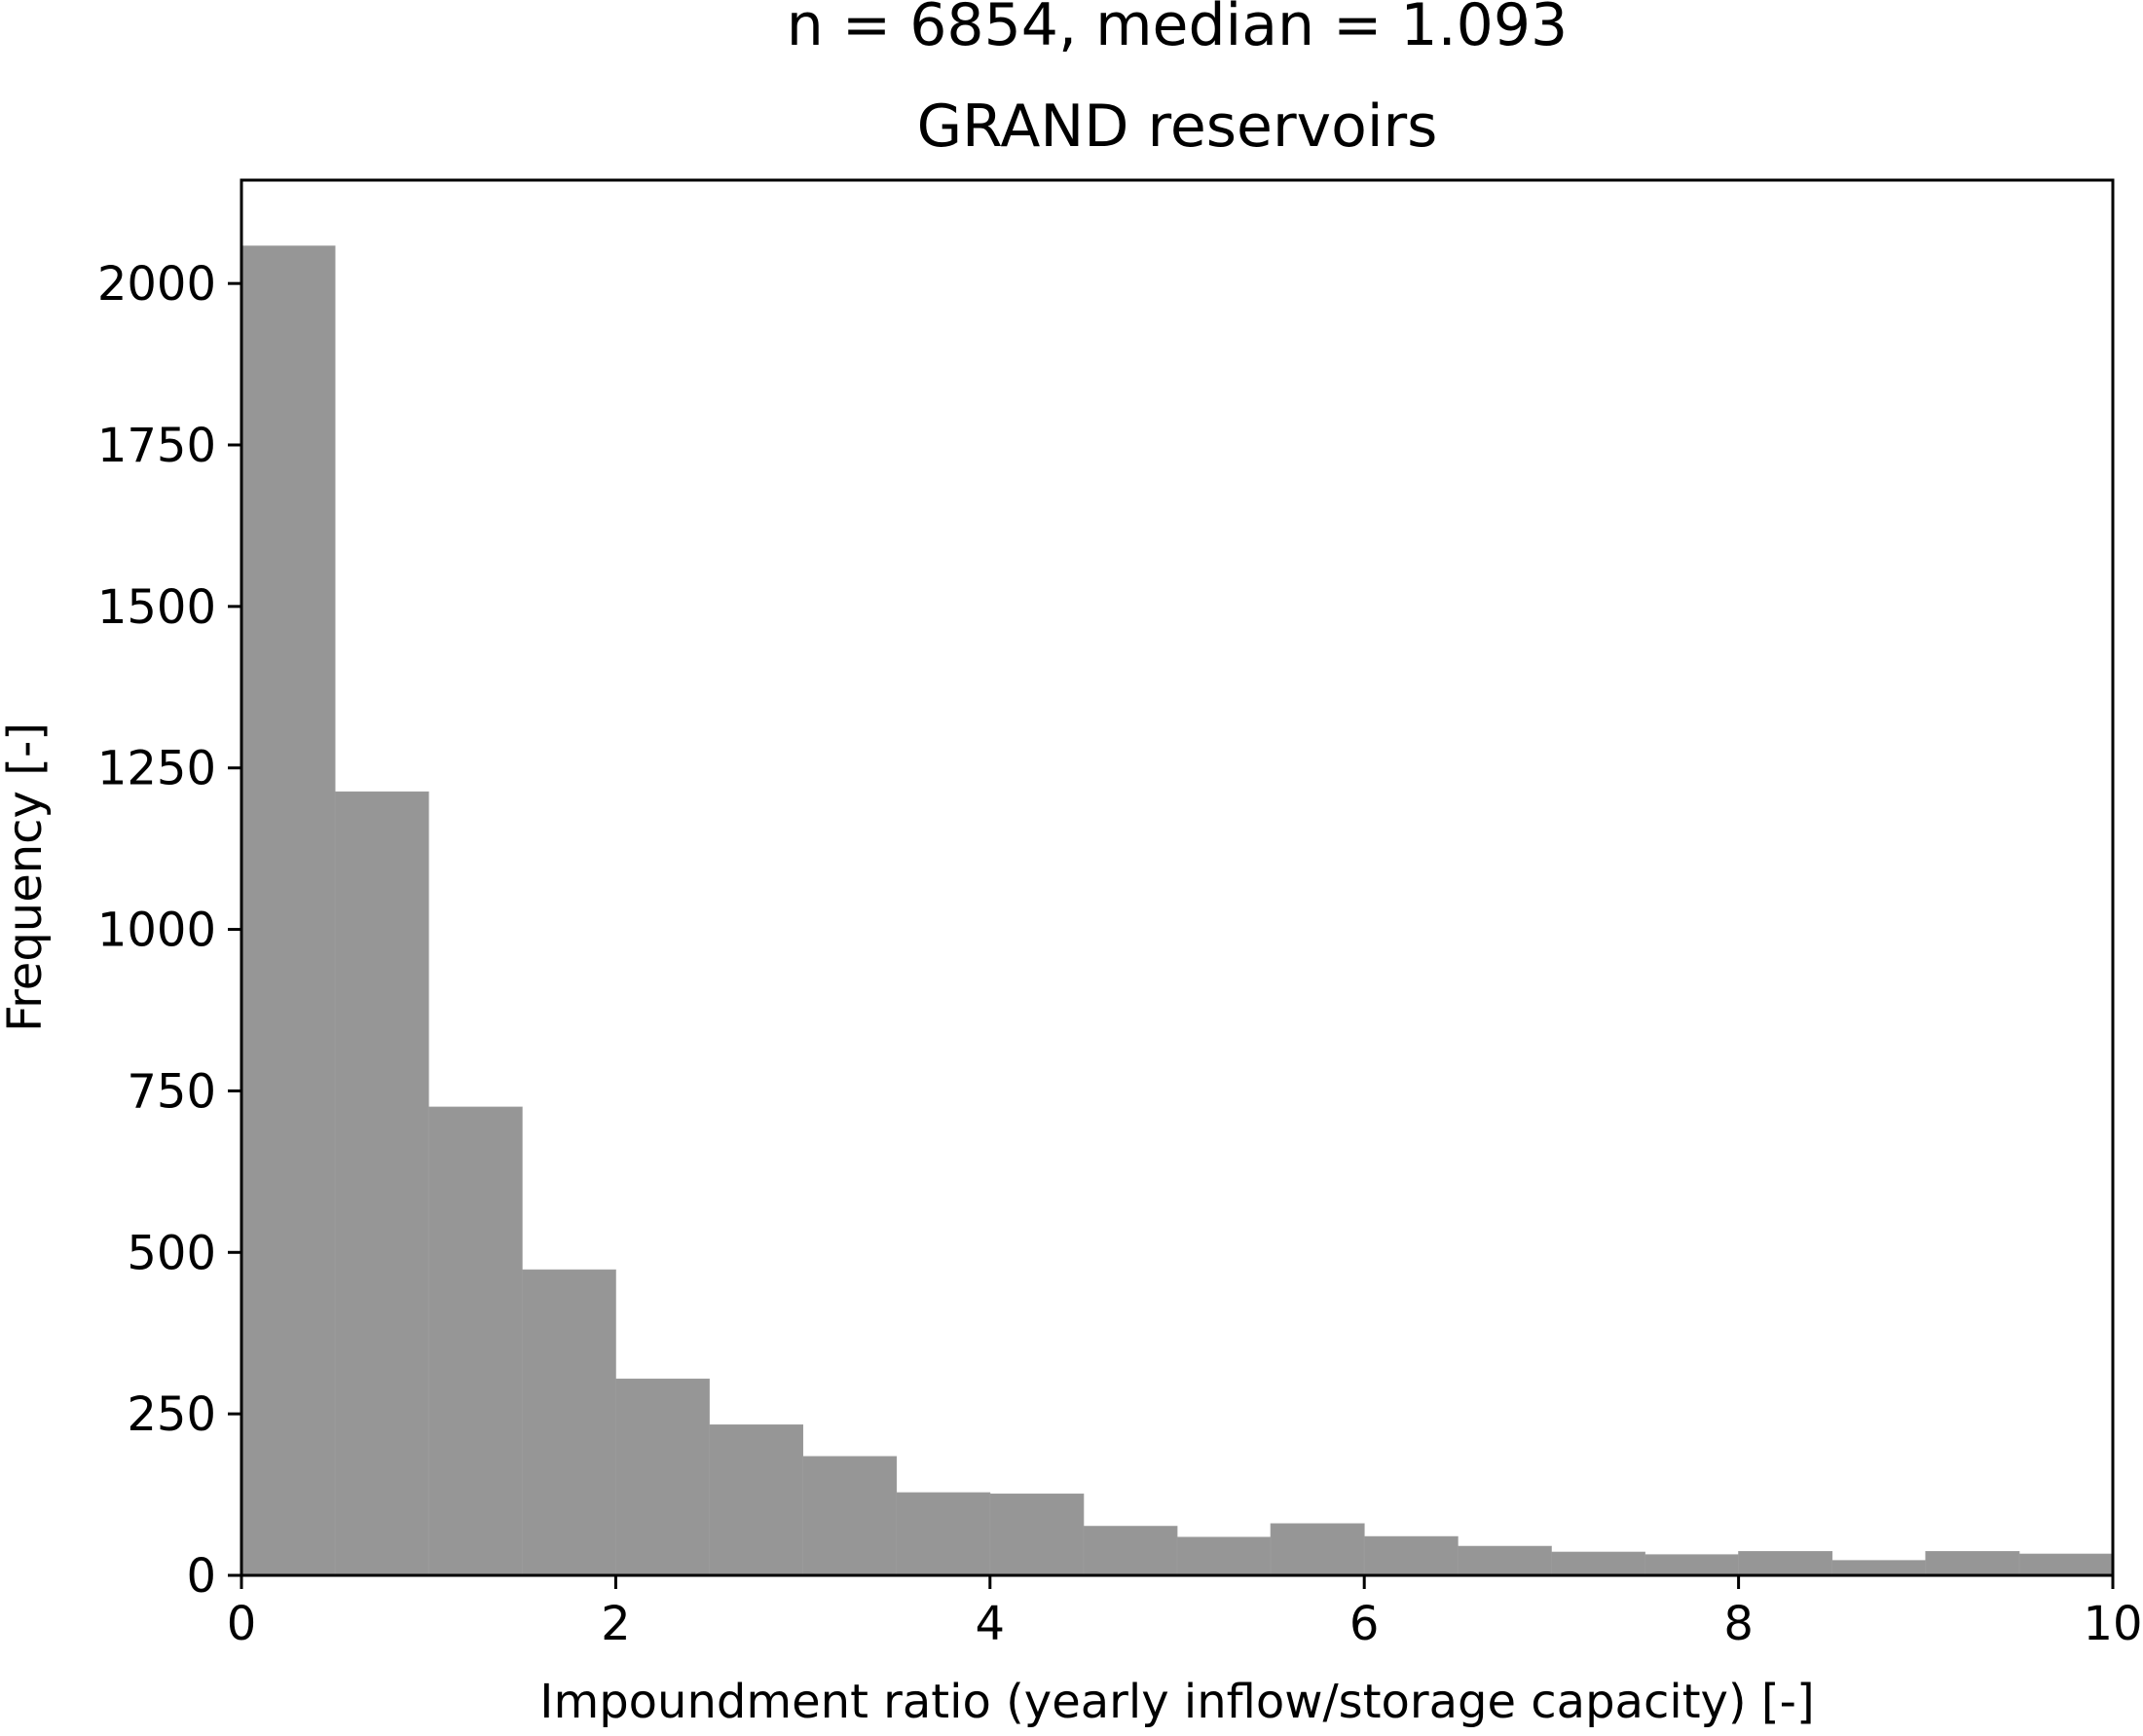  I want to click on chart-subtitle: n = 6854, median = 1.093, so click(1177, 29).